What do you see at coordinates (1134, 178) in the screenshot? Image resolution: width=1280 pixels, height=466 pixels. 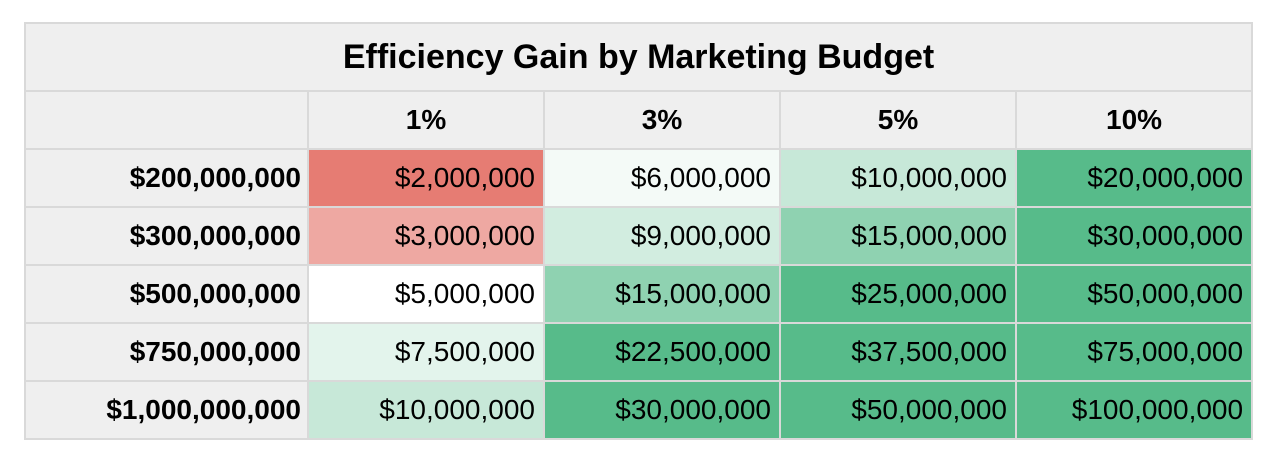 I see `heatmap-cell: $20,000,000` at bounding box center [1134, 178].